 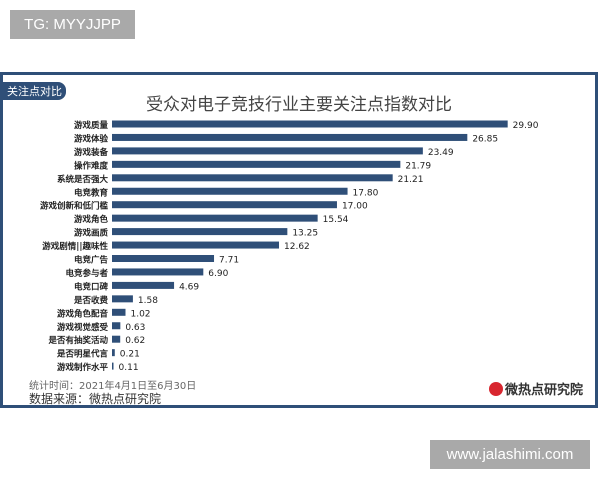 I want to click on category-label: 电竞教育, so click(x=91, y=192).